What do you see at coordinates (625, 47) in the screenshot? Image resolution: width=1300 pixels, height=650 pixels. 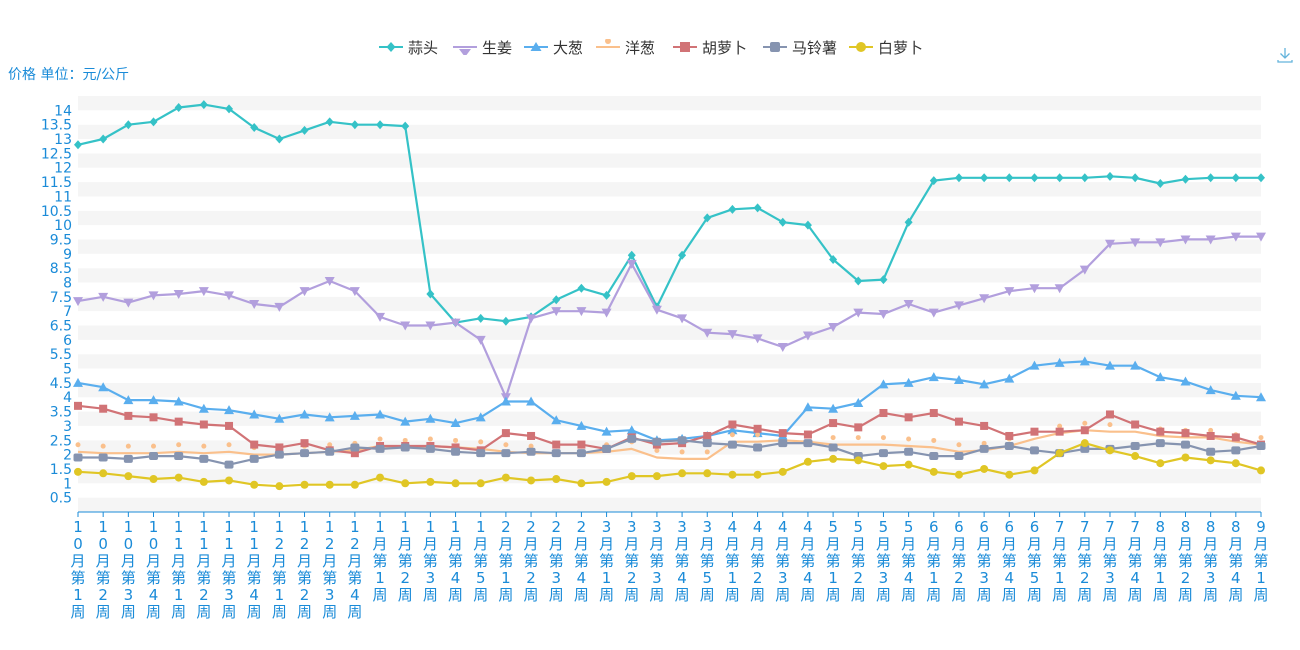 I see `legend-item: 洋葱` at bounding box center [625, 47].